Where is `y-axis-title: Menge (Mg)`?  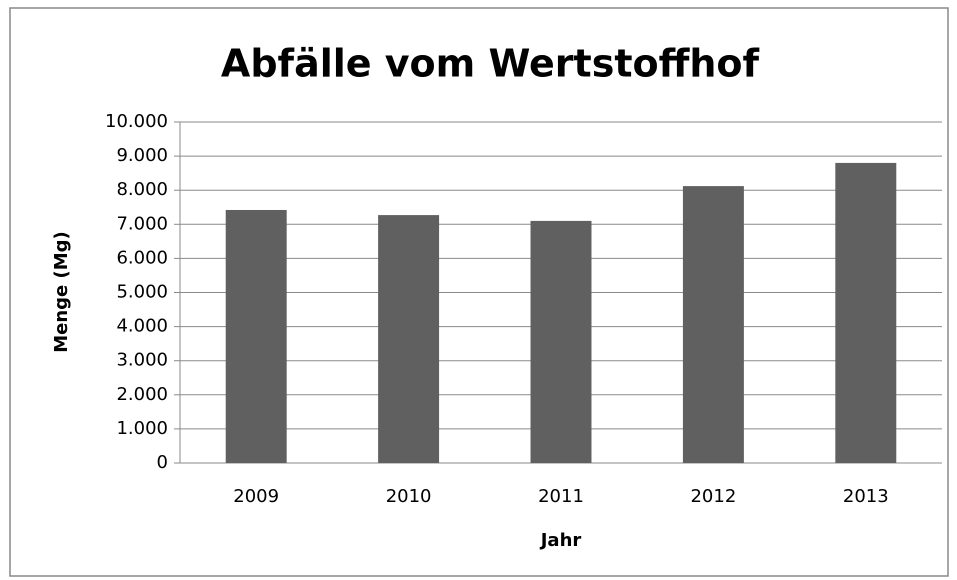 y-axis-title: Menge (Mg) is located at coordinates (61, 292).